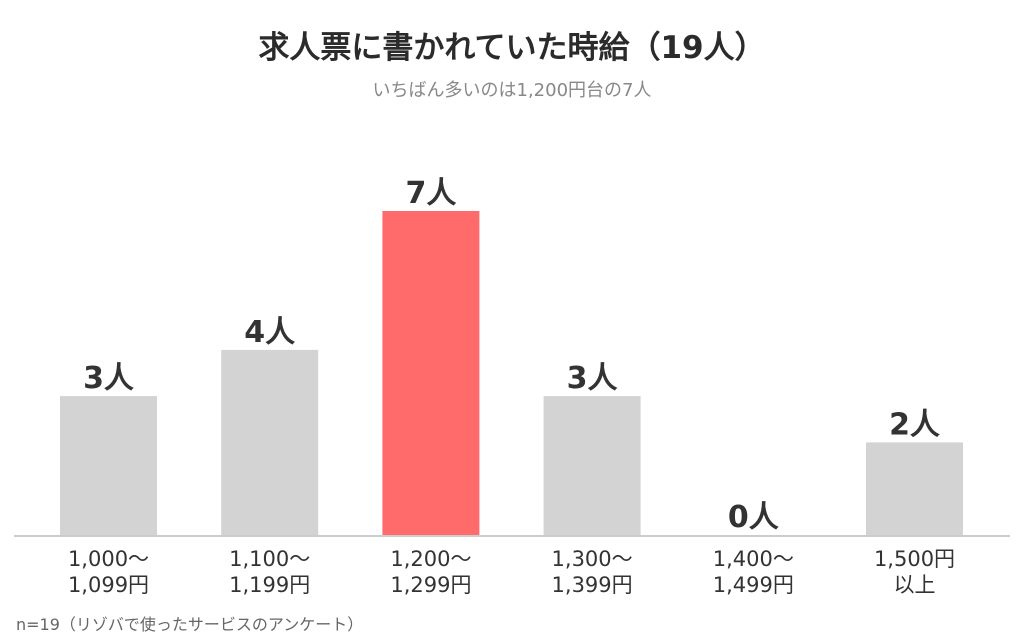 The image size is (1024, 640). I want to click on x-tick-label-line: 1,400〜, so click(753, 559).